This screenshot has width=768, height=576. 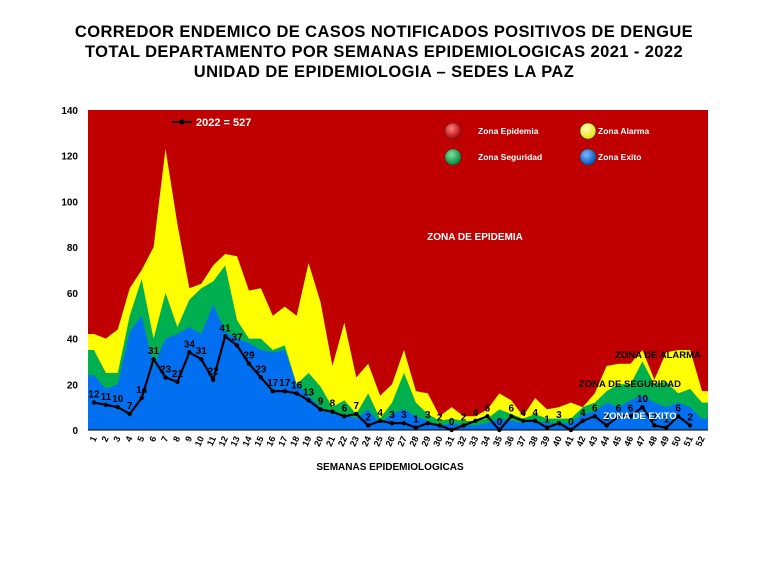 What do you see at coordinates (510, 157) in the screenshot?
I see `legend-label: Zona Seguridad` at bounding box center [510, 157].